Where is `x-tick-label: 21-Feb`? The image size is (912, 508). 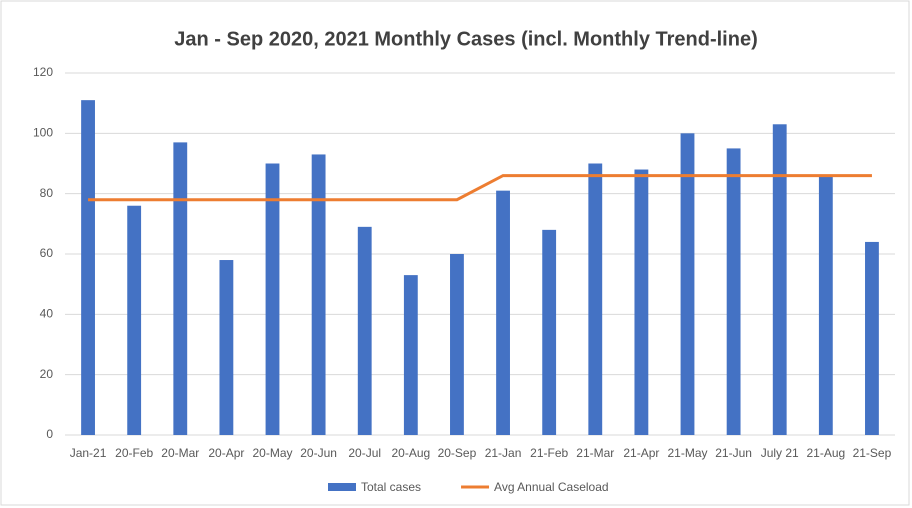 x-tick-label: 21-Feb is located at coordinates (549, 453).